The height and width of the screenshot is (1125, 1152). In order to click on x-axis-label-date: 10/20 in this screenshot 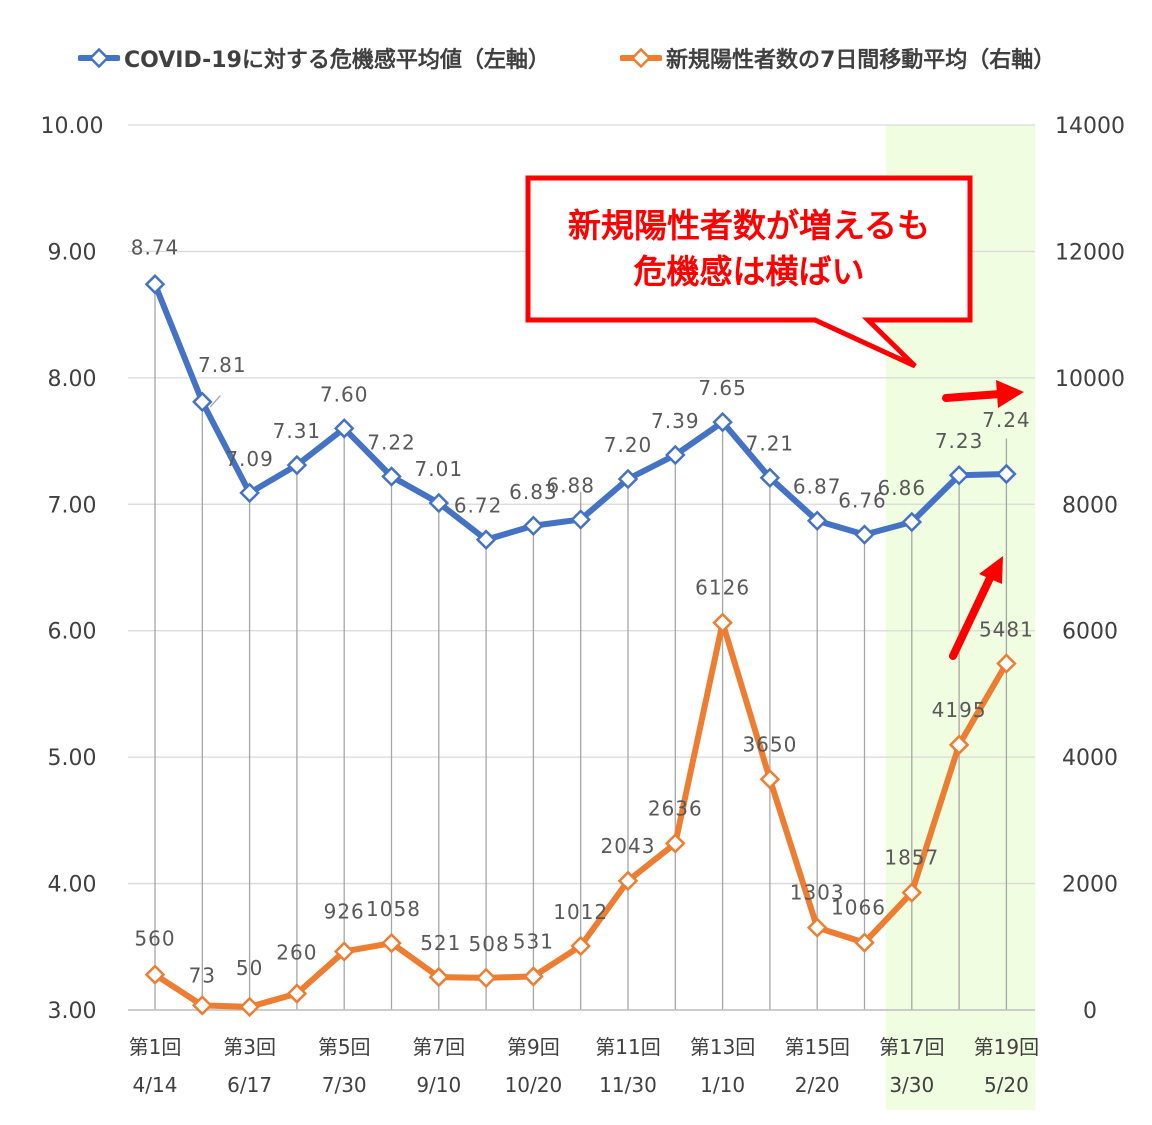, I will do `click(534, 1085)`.